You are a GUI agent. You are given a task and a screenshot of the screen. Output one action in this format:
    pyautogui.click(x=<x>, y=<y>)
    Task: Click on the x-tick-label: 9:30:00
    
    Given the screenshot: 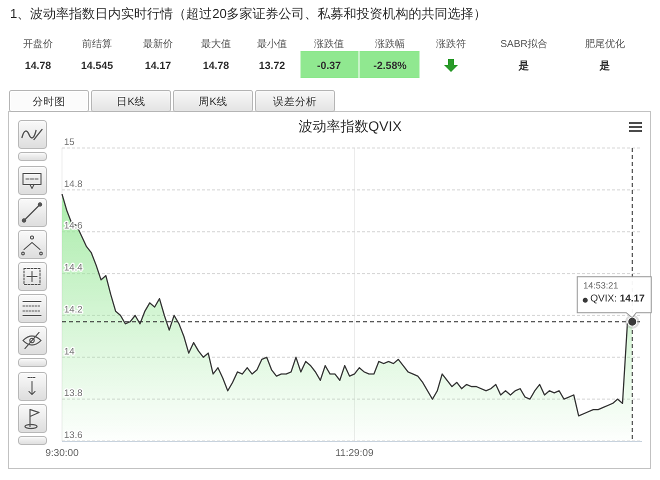 What is the action you would take?
    pyautogui.click(x=62, y=453)
    